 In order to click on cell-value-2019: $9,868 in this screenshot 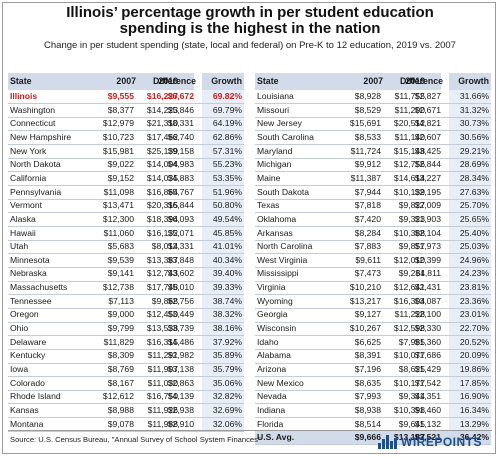, I will do `click(164, 300)`.